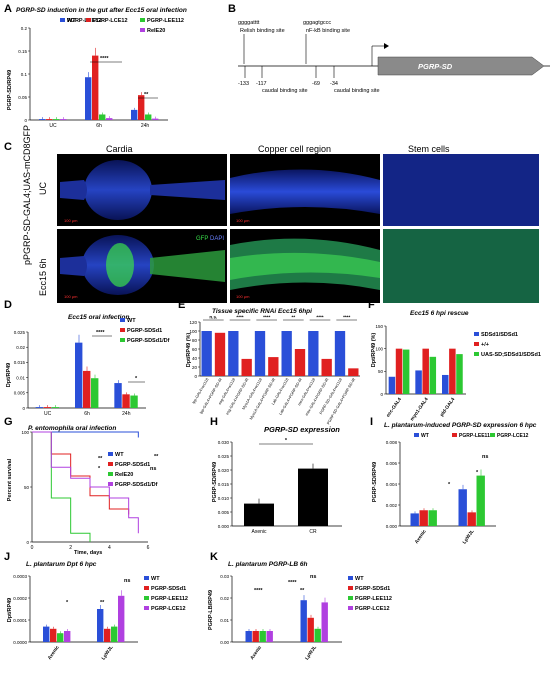 Image resolution: width=554 pixels, height=683 pixels. Describe the element at coordinates (294, 317) in the screenshot. I see `panel-e-sig: **` at that location.